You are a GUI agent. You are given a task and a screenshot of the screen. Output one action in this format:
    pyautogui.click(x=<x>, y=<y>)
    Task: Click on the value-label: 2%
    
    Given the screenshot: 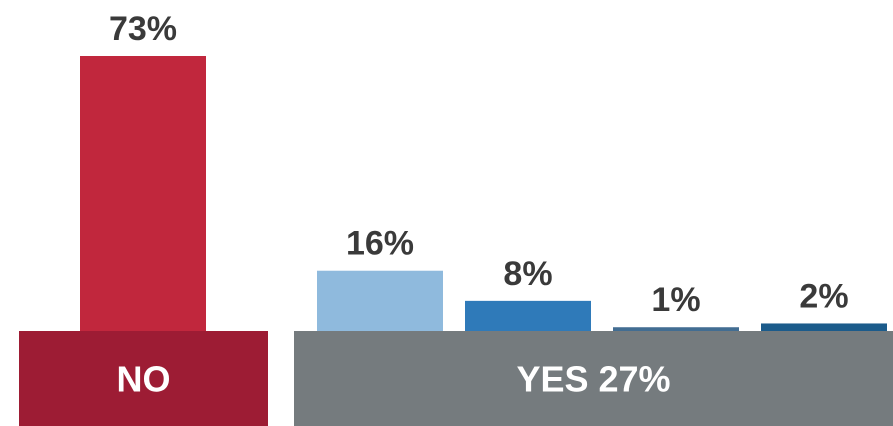 What is the action you would take?
    pyautogui.click(x=823, y=296)
    